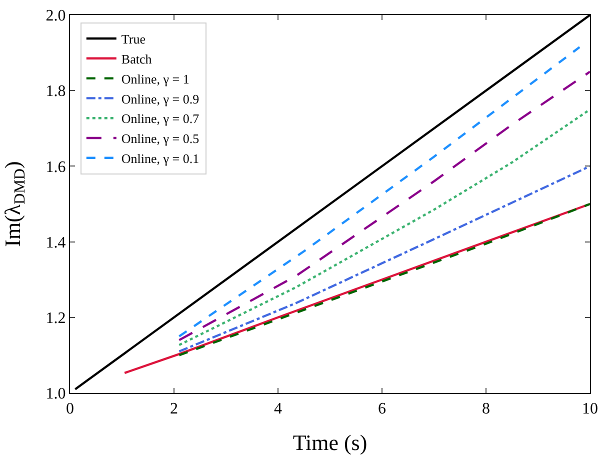 This screenshot has width=606, height=455. I want to click on legend-label: Batch, so click(136, 58).